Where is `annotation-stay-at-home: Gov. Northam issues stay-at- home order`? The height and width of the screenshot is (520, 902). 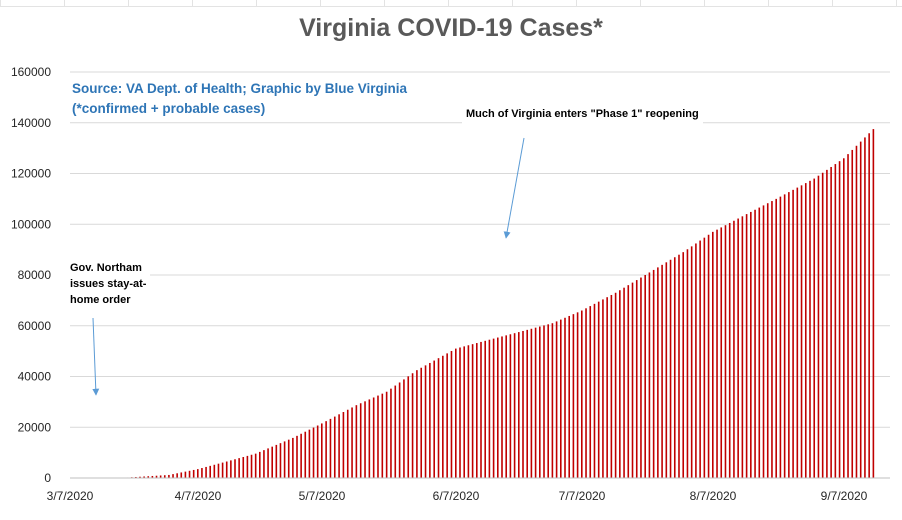
annotation-stay-at-home: Gov. Northam issues stay-at- home order is located at coordinates (110, 284).